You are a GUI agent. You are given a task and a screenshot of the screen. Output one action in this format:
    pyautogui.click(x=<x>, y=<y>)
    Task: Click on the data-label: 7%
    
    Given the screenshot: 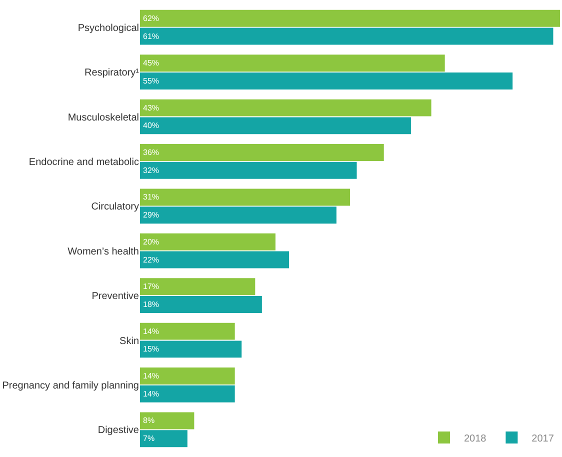 What is the action you would take?
    pyautogui.click(x=149, y=439)
    